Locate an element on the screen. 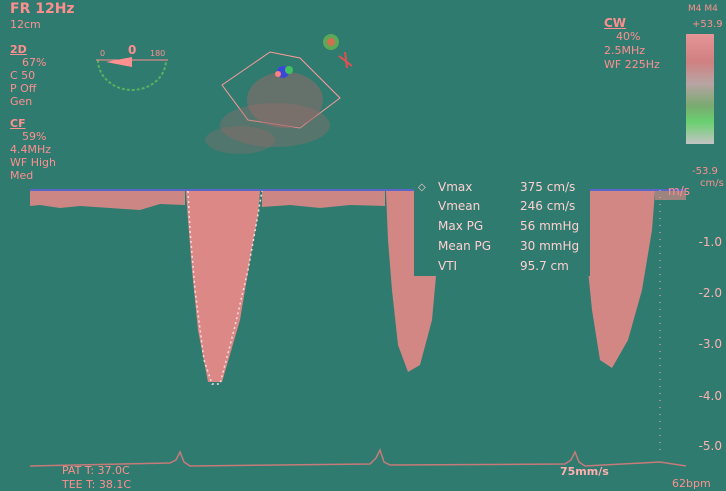  color-velocity-bar is located at coordinates (700, 89).